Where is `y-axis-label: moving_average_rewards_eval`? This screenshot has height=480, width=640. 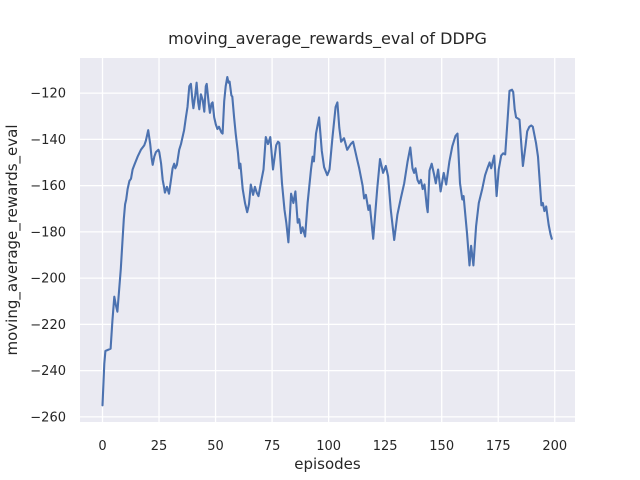
y-axis-label: moving_average_rewards_eval is located at coordinates (12, 240).